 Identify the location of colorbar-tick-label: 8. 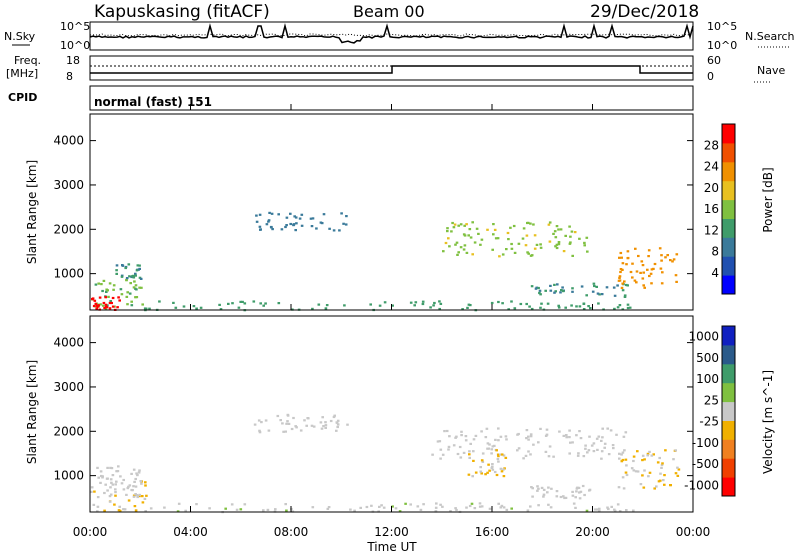
(715, 252).